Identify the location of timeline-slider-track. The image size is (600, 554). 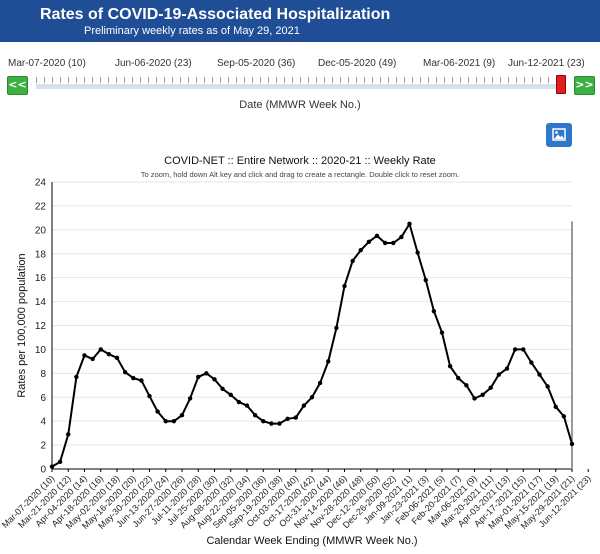
(299, 86).